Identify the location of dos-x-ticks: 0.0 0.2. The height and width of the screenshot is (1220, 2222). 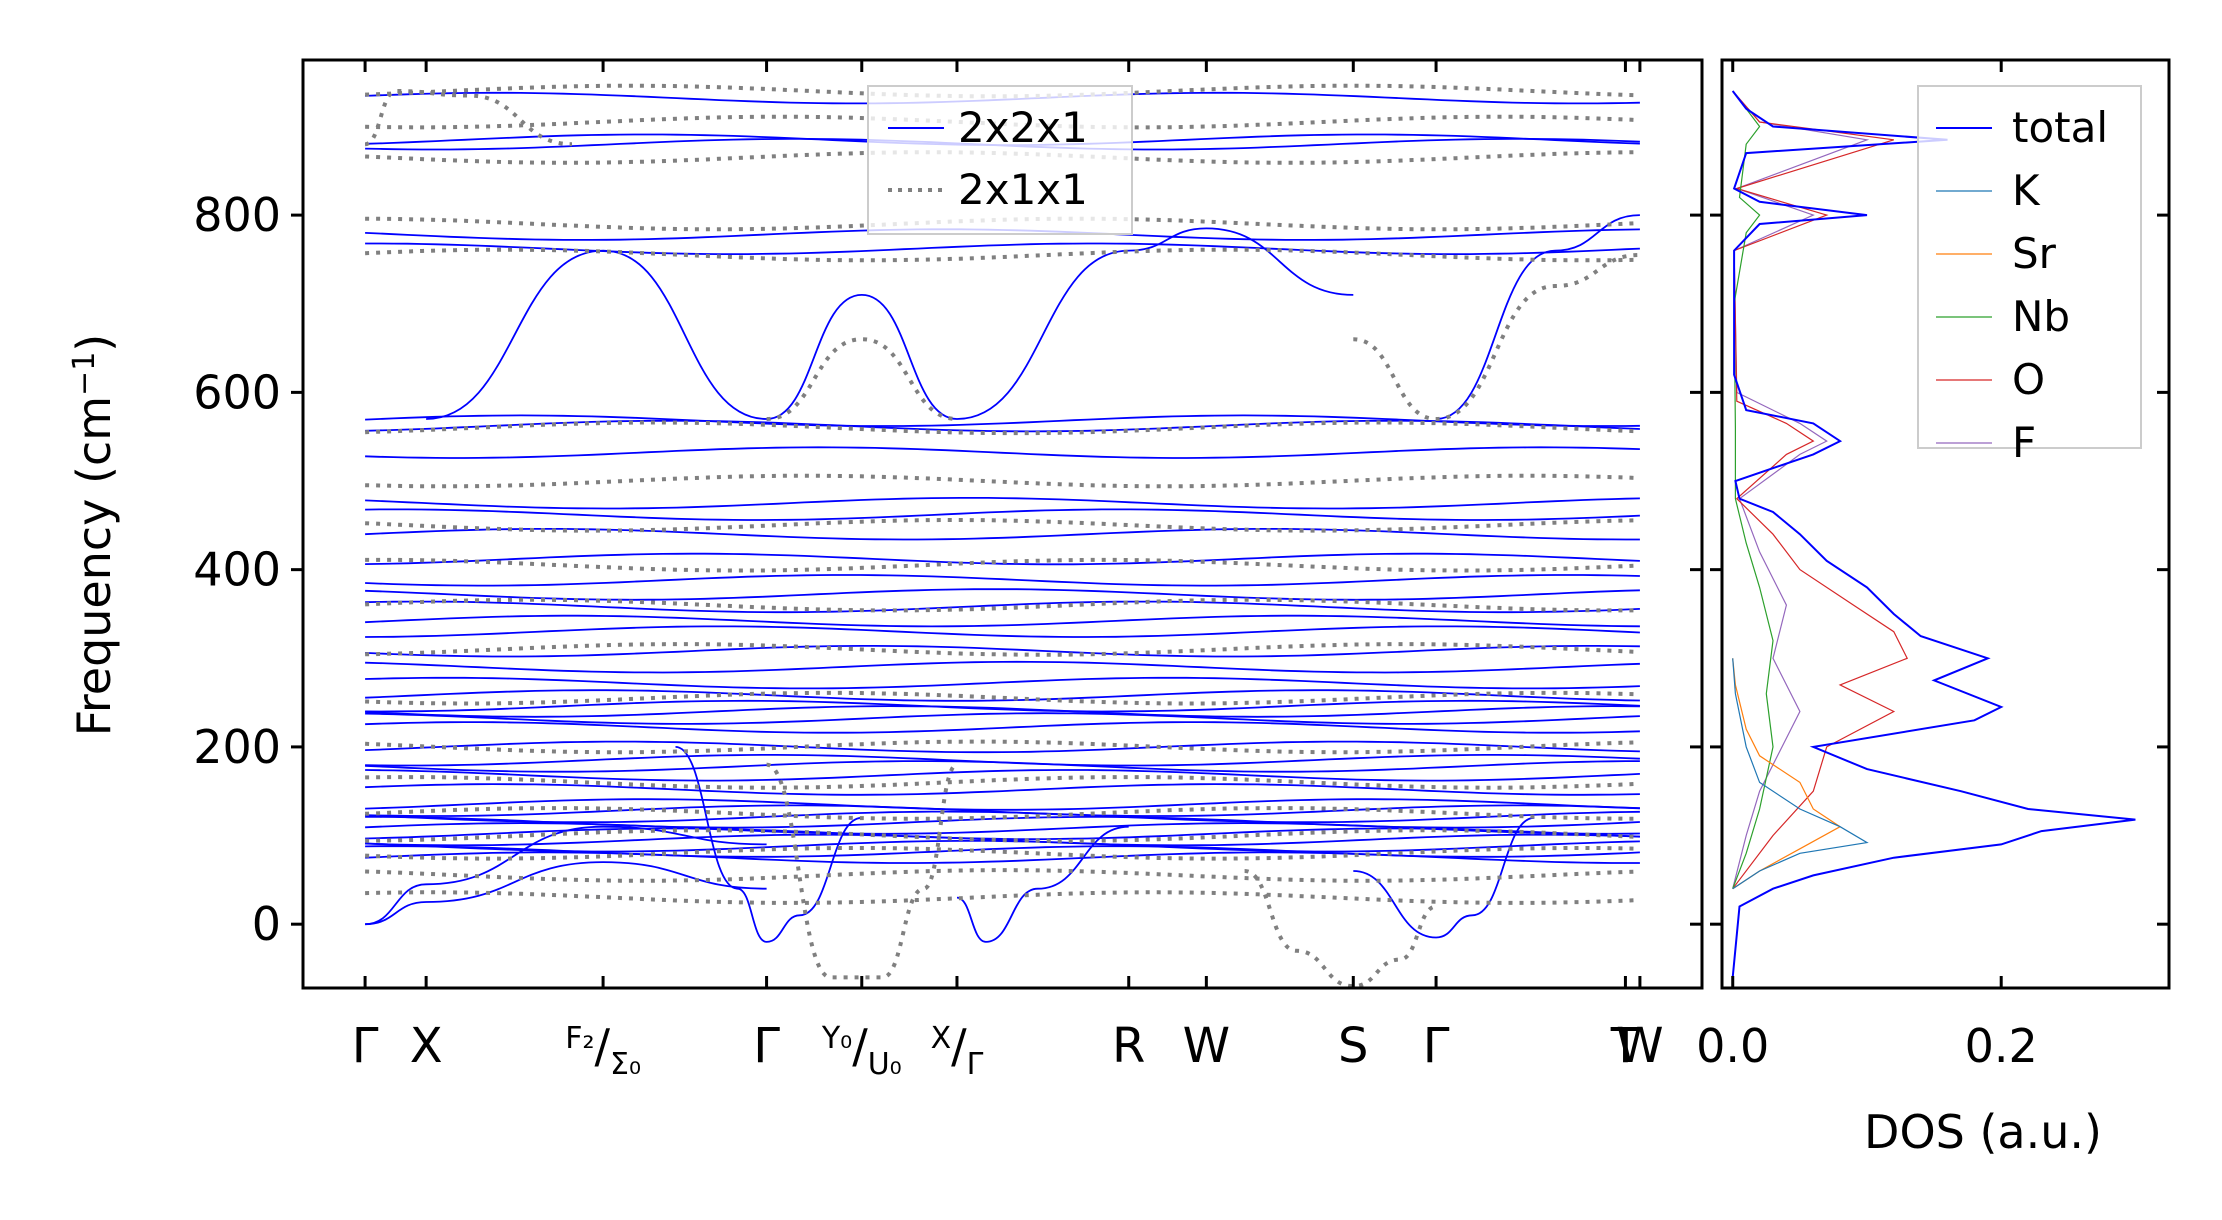
(1867, 566).